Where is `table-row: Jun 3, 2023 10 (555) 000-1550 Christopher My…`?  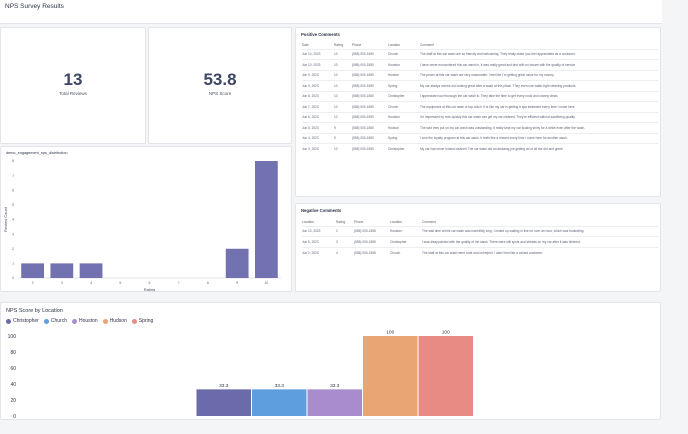
table-row: Jun 3, 2023 10 (555) 000-1550 Christopher My… is located at coordinates (480, 148).